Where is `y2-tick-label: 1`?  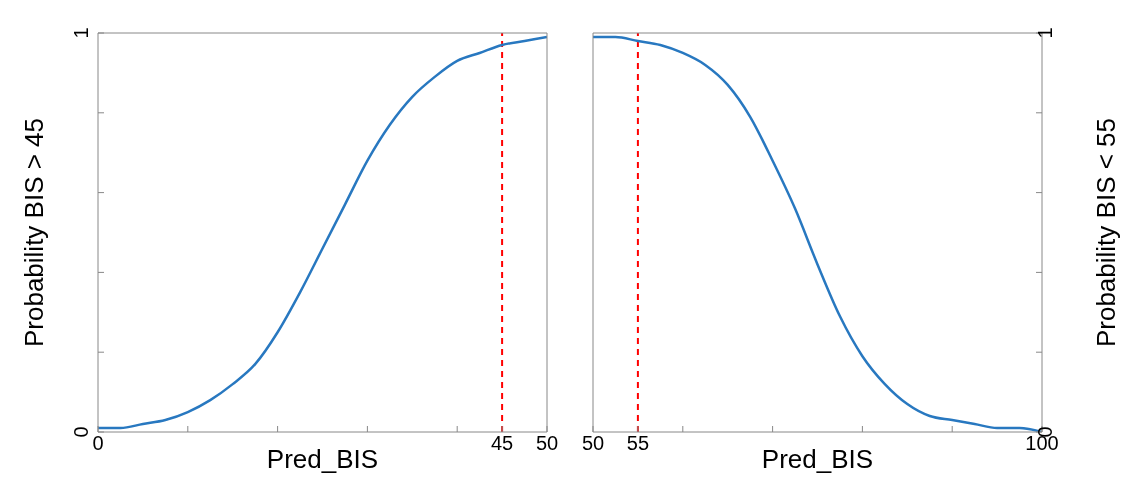 y2-tick-label: 1 is located at coordinates (1045, 33).